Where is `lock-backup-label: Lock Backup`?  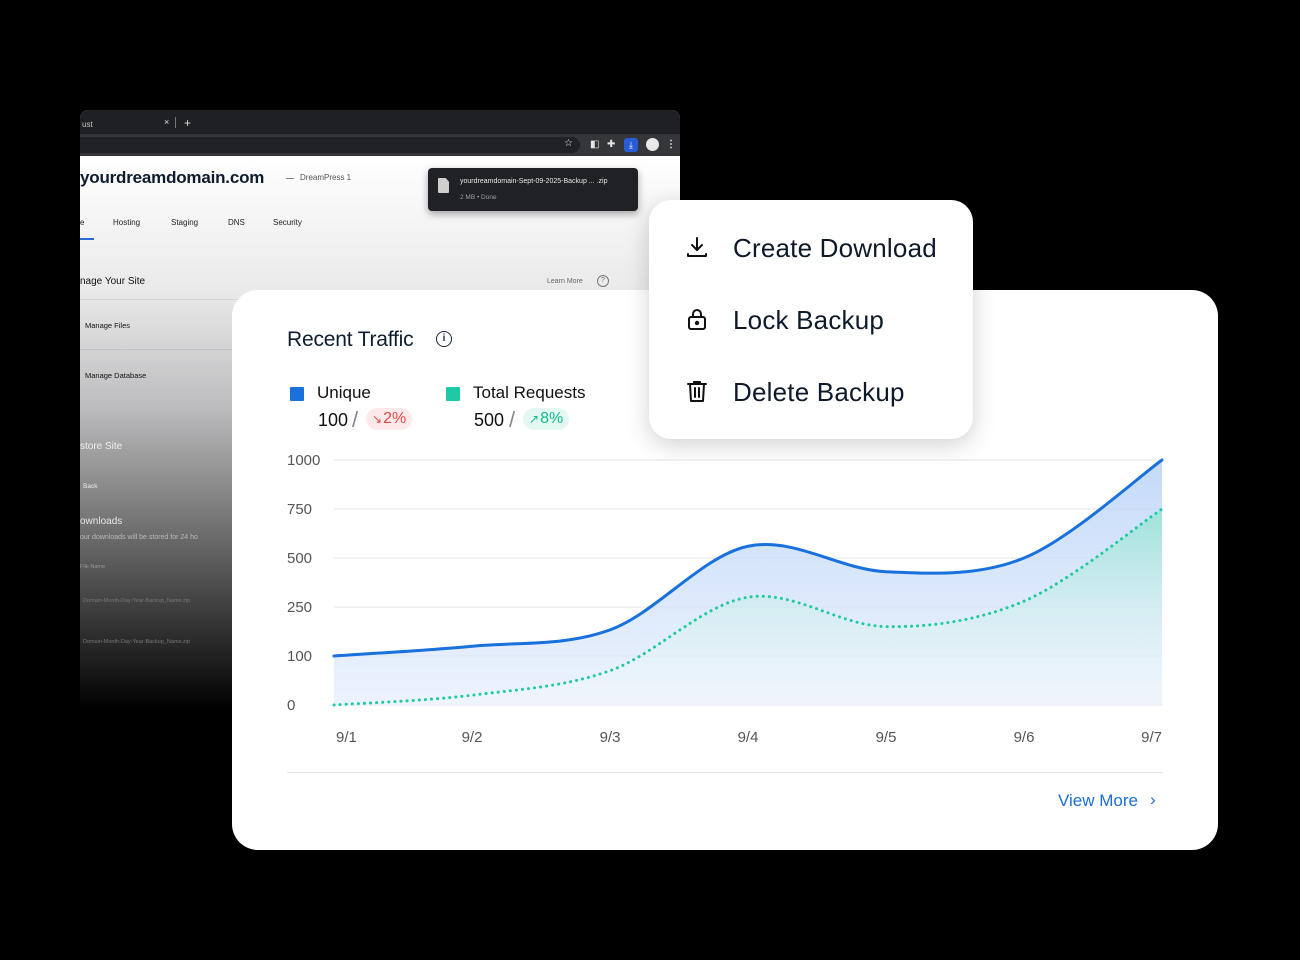 lock-backup-label: Lock Backup is located at coordinates (809, 320).